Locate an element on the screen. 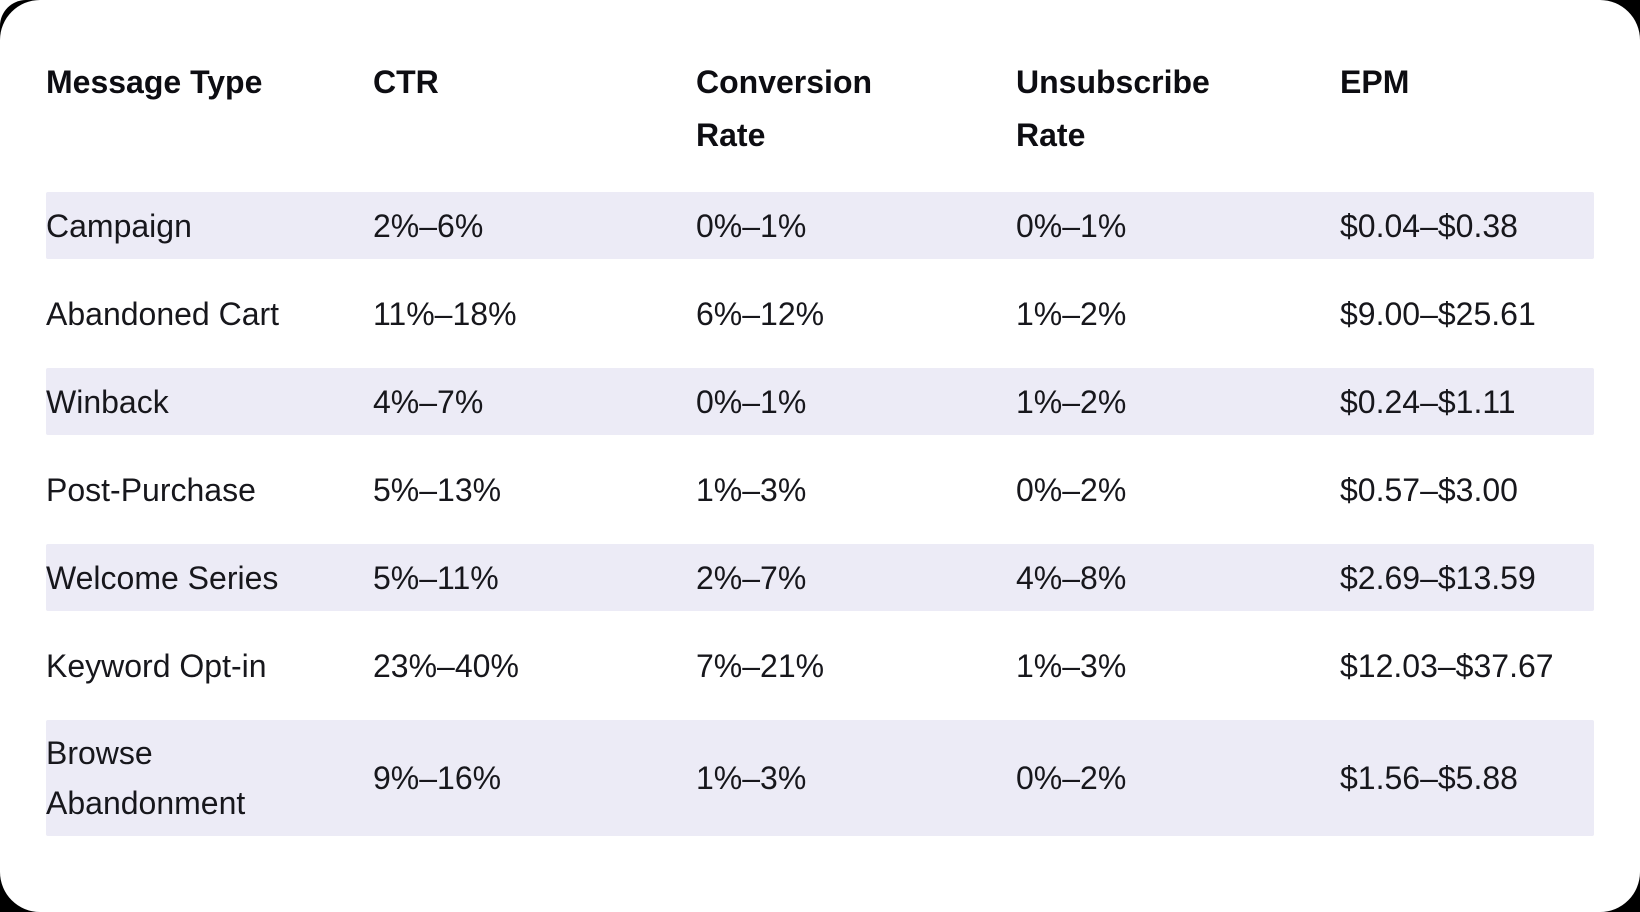 Image resolution: width=1640 pixels, height=912 pixels. ctr-cell: 5%–13% is located at coordinates (437, 489).